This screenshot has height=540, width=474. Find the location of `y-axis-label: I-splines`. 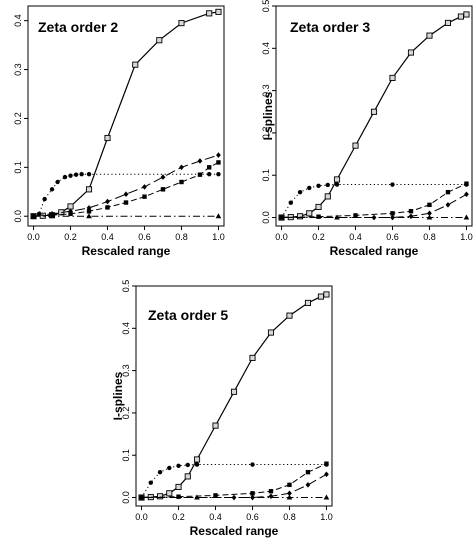

y-axis-label: I-splines is located at coordinates (268, 115).